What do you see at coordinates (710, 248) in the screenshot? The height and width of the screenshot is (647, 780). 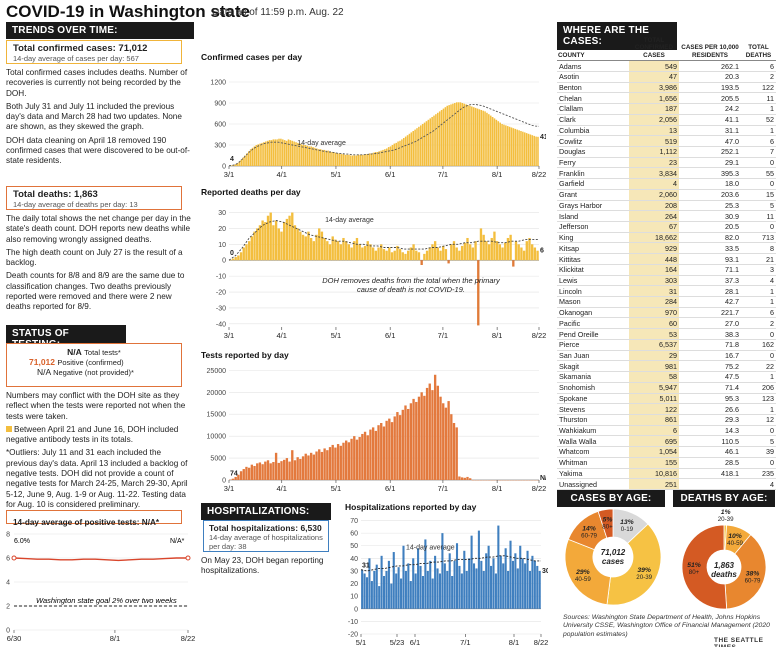 I see `cases-per-10k-cell: 33.5` at bounding box center [710, 248].